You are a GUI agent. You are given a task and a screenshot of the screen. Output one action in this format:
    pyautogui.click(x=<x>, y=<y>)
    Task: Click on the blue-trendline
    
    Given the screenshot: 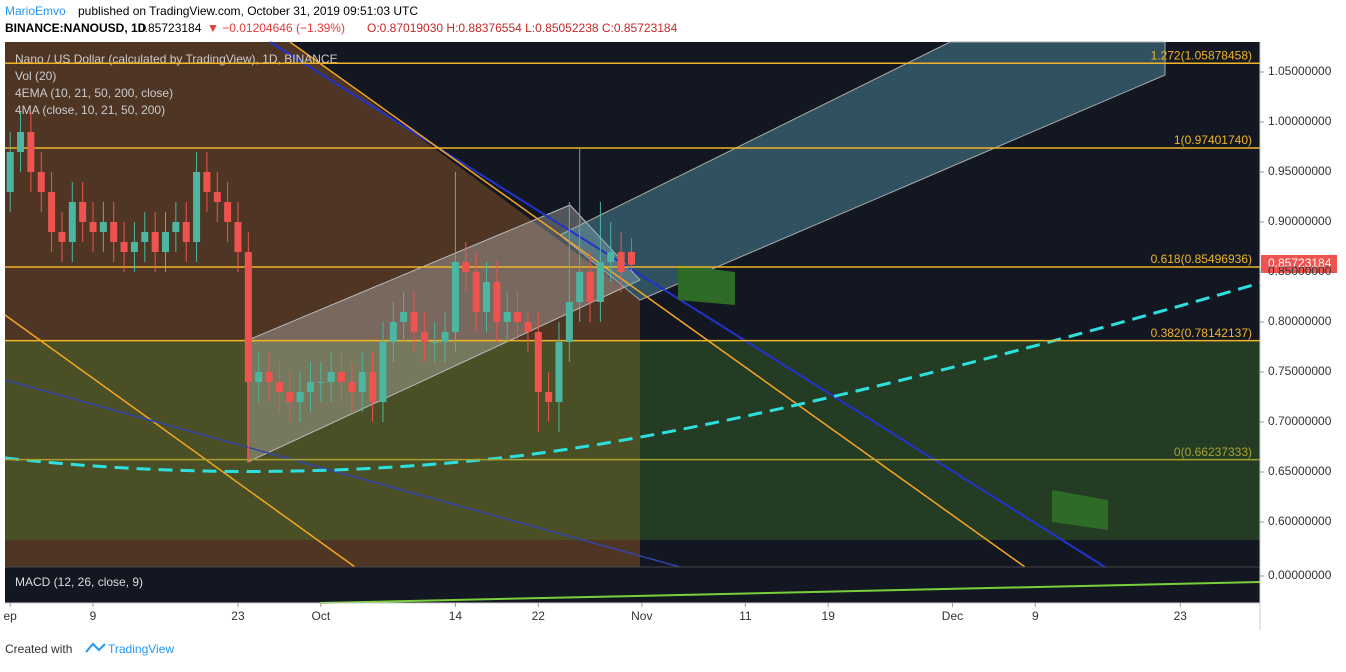 What is the action you would take?
    pyautogui.click(x=342, y=473)
    